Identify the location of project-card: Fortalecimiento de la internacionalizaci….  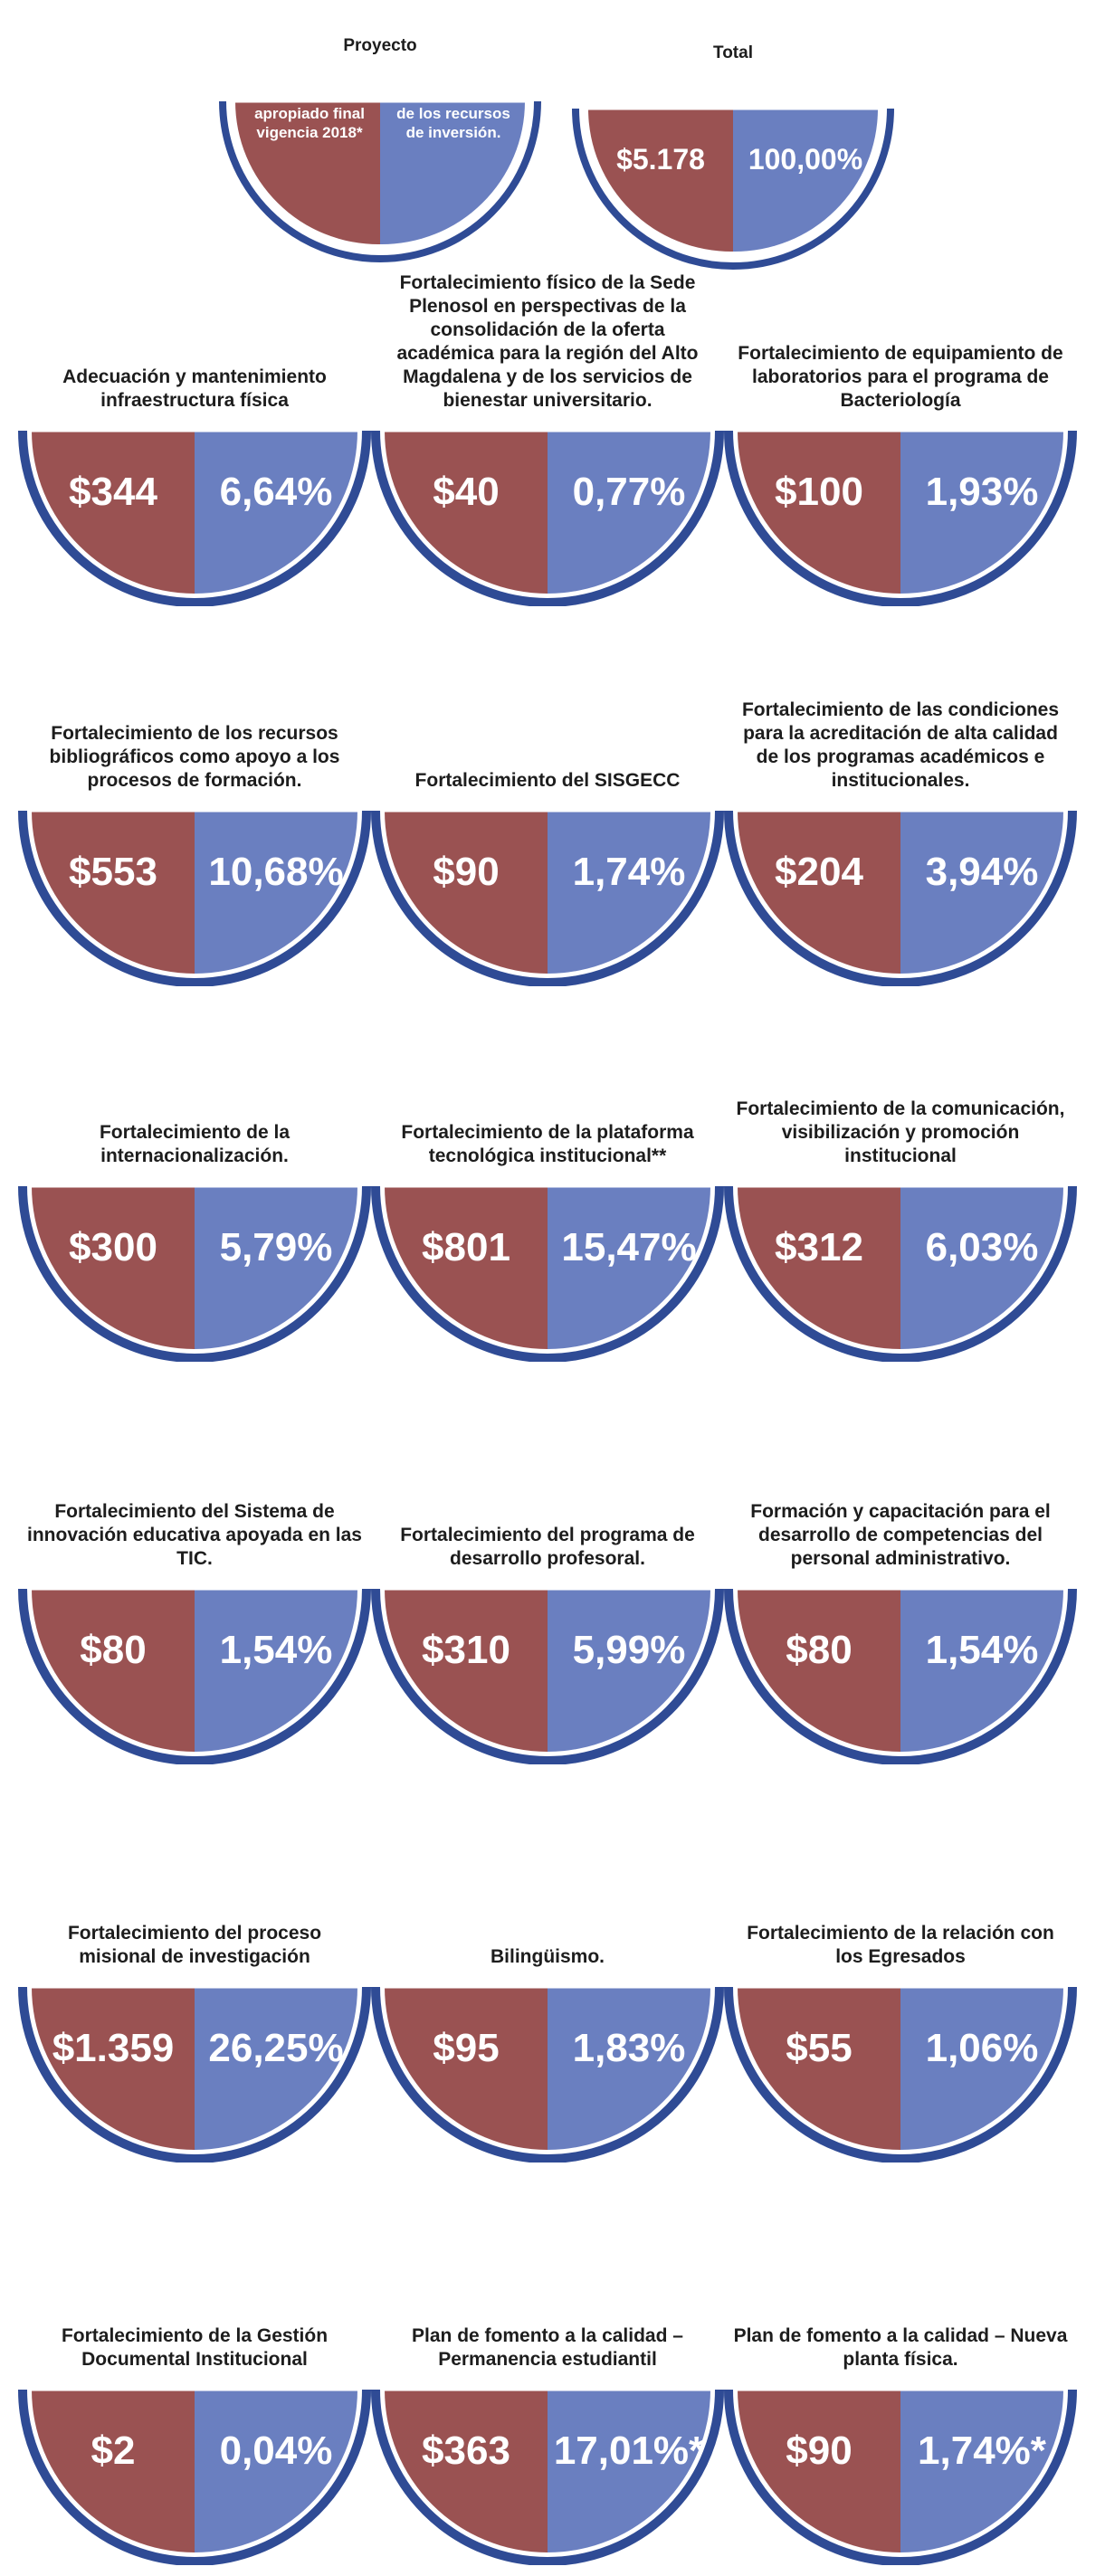
(195, 1190).